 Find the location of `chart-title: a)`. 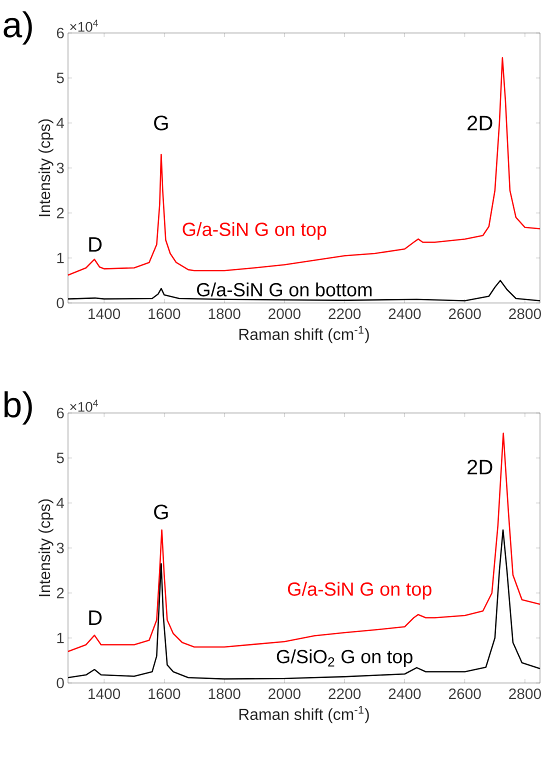

chart-title: a) is located at coordinates (18, 28).